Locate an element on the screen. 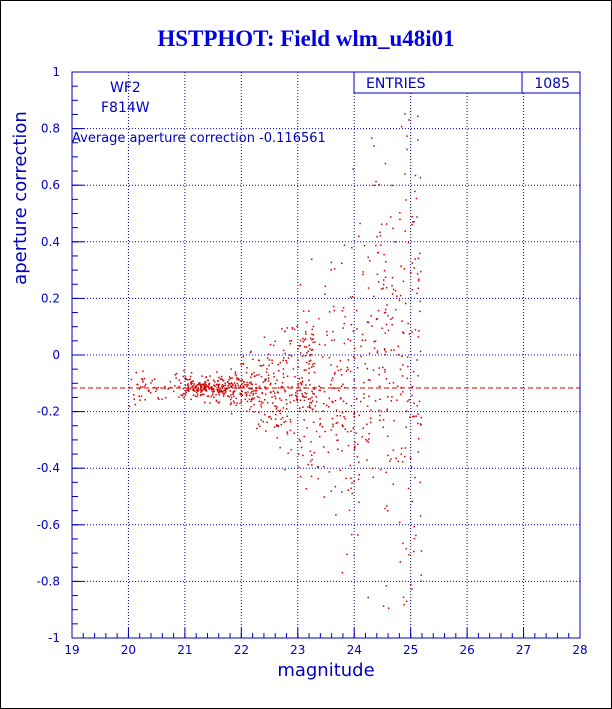 This screenshot has width=612, height=709. x-tick-label: 21 is located at coordinates (184, 650).